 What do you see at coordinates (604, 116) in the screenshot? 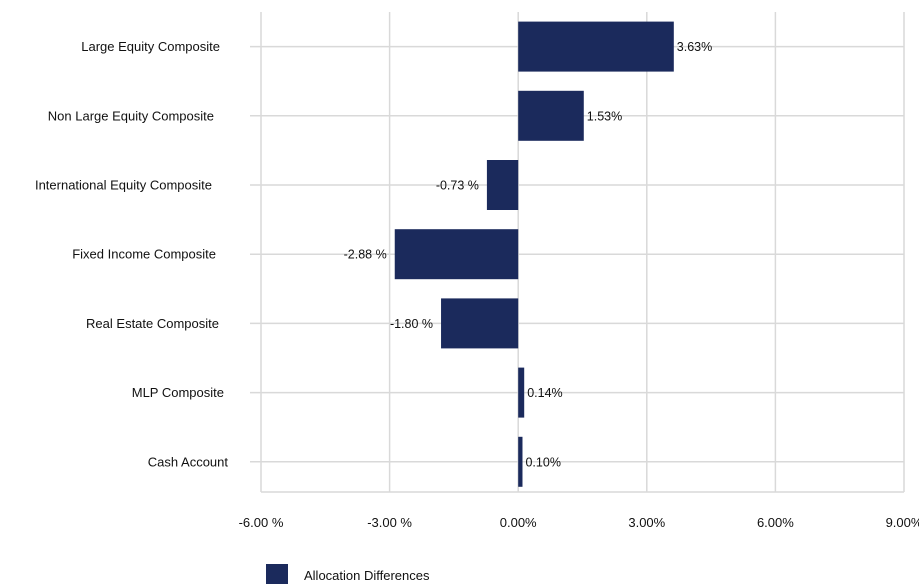
I see `data-label: 1.53%` at bounding box center [604, 116].